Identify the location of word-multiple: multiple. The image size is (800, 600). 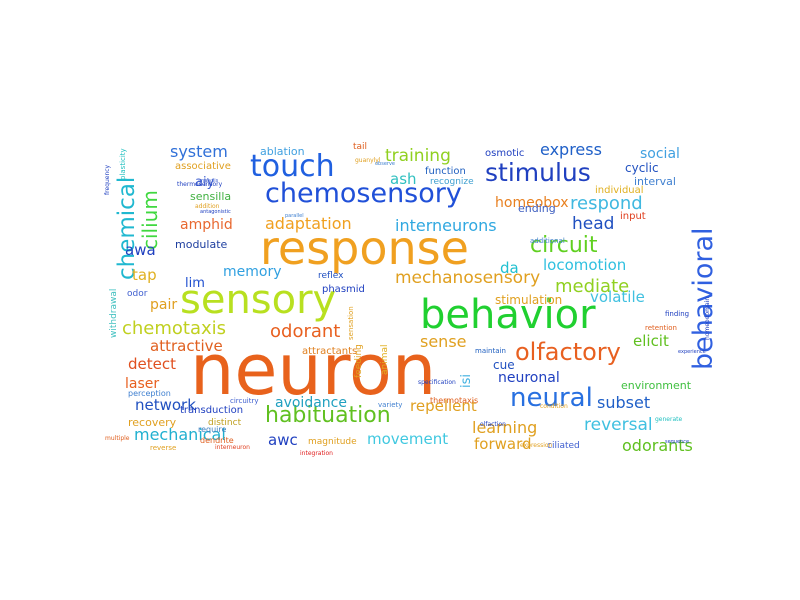
(117, 438).